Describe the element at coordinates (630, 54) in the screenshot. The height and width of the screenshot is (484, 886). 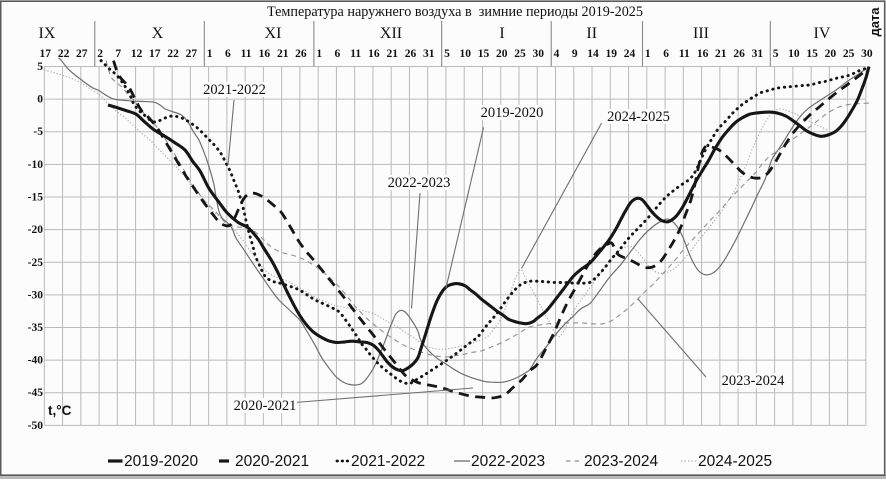
I see `svg-text: 24` at that location.